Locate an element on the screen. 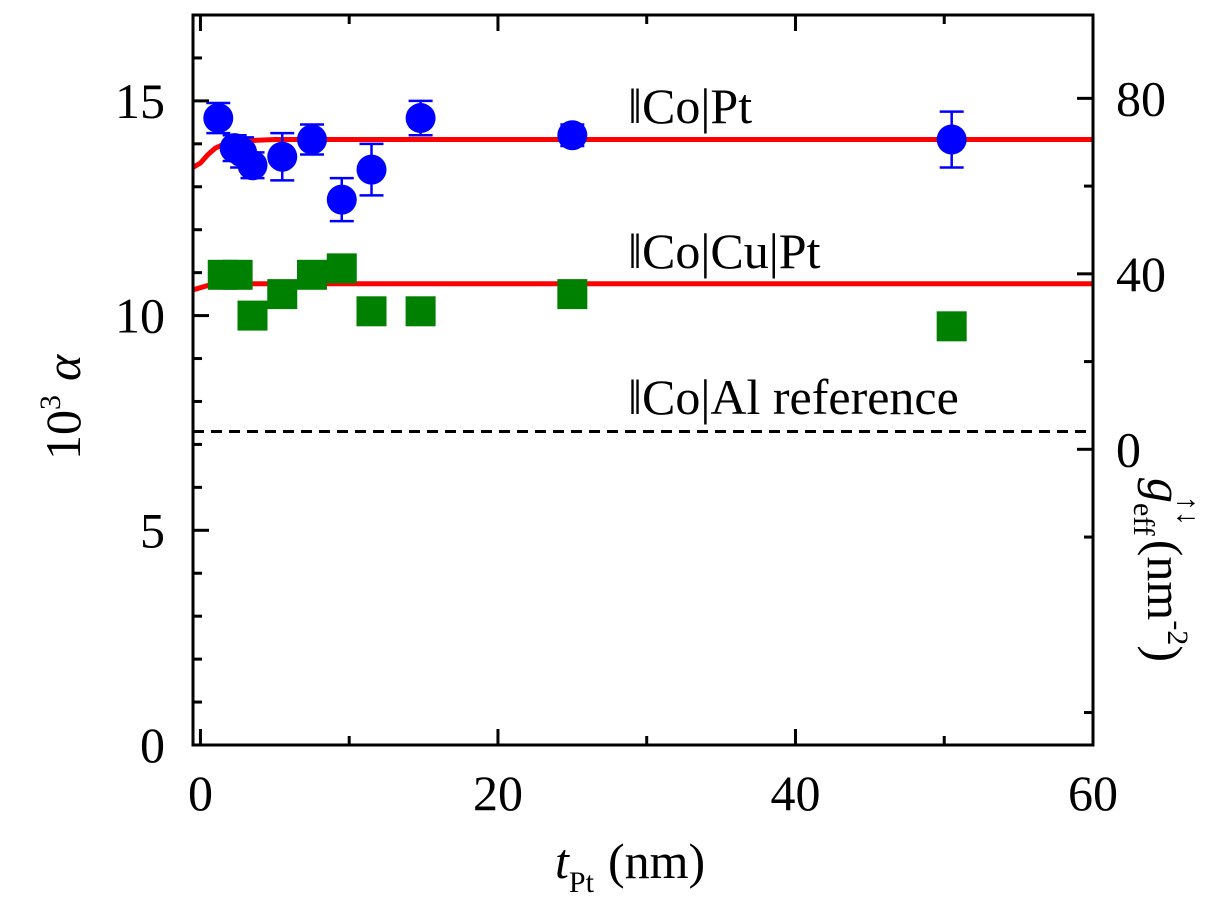 The image size is (1218, 900). annotation-co-cu-pt: ‖Co|Cu|Pt is located at coordinates (724, 251).